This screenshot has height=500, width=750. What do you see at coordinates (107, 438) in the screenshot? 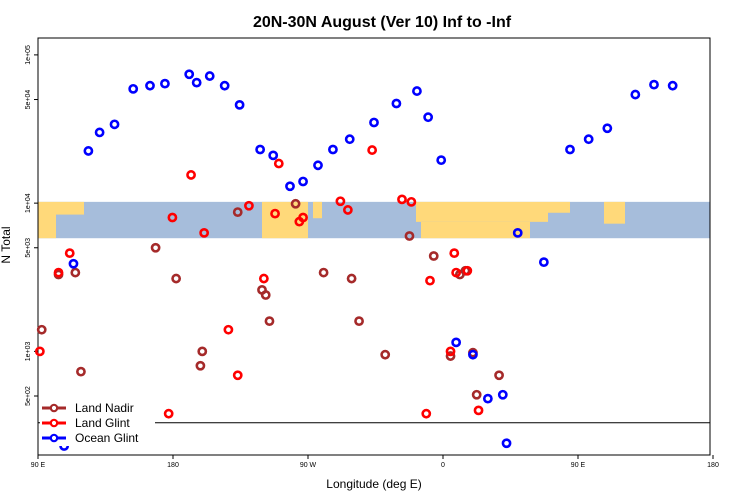
I see `legend-label-ocean-glint: Ocean Glint` at bounding box center [107, 438].